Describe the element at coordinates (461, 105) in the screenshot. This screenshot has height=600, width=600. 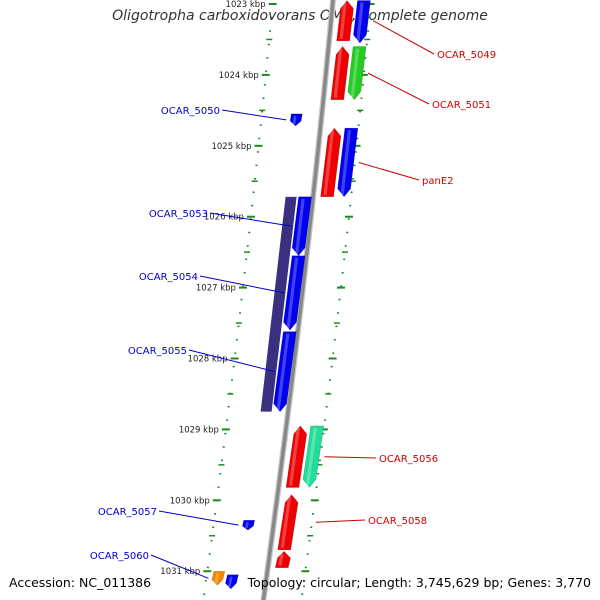
I see `gene-label: OCAR_5051` at that location.